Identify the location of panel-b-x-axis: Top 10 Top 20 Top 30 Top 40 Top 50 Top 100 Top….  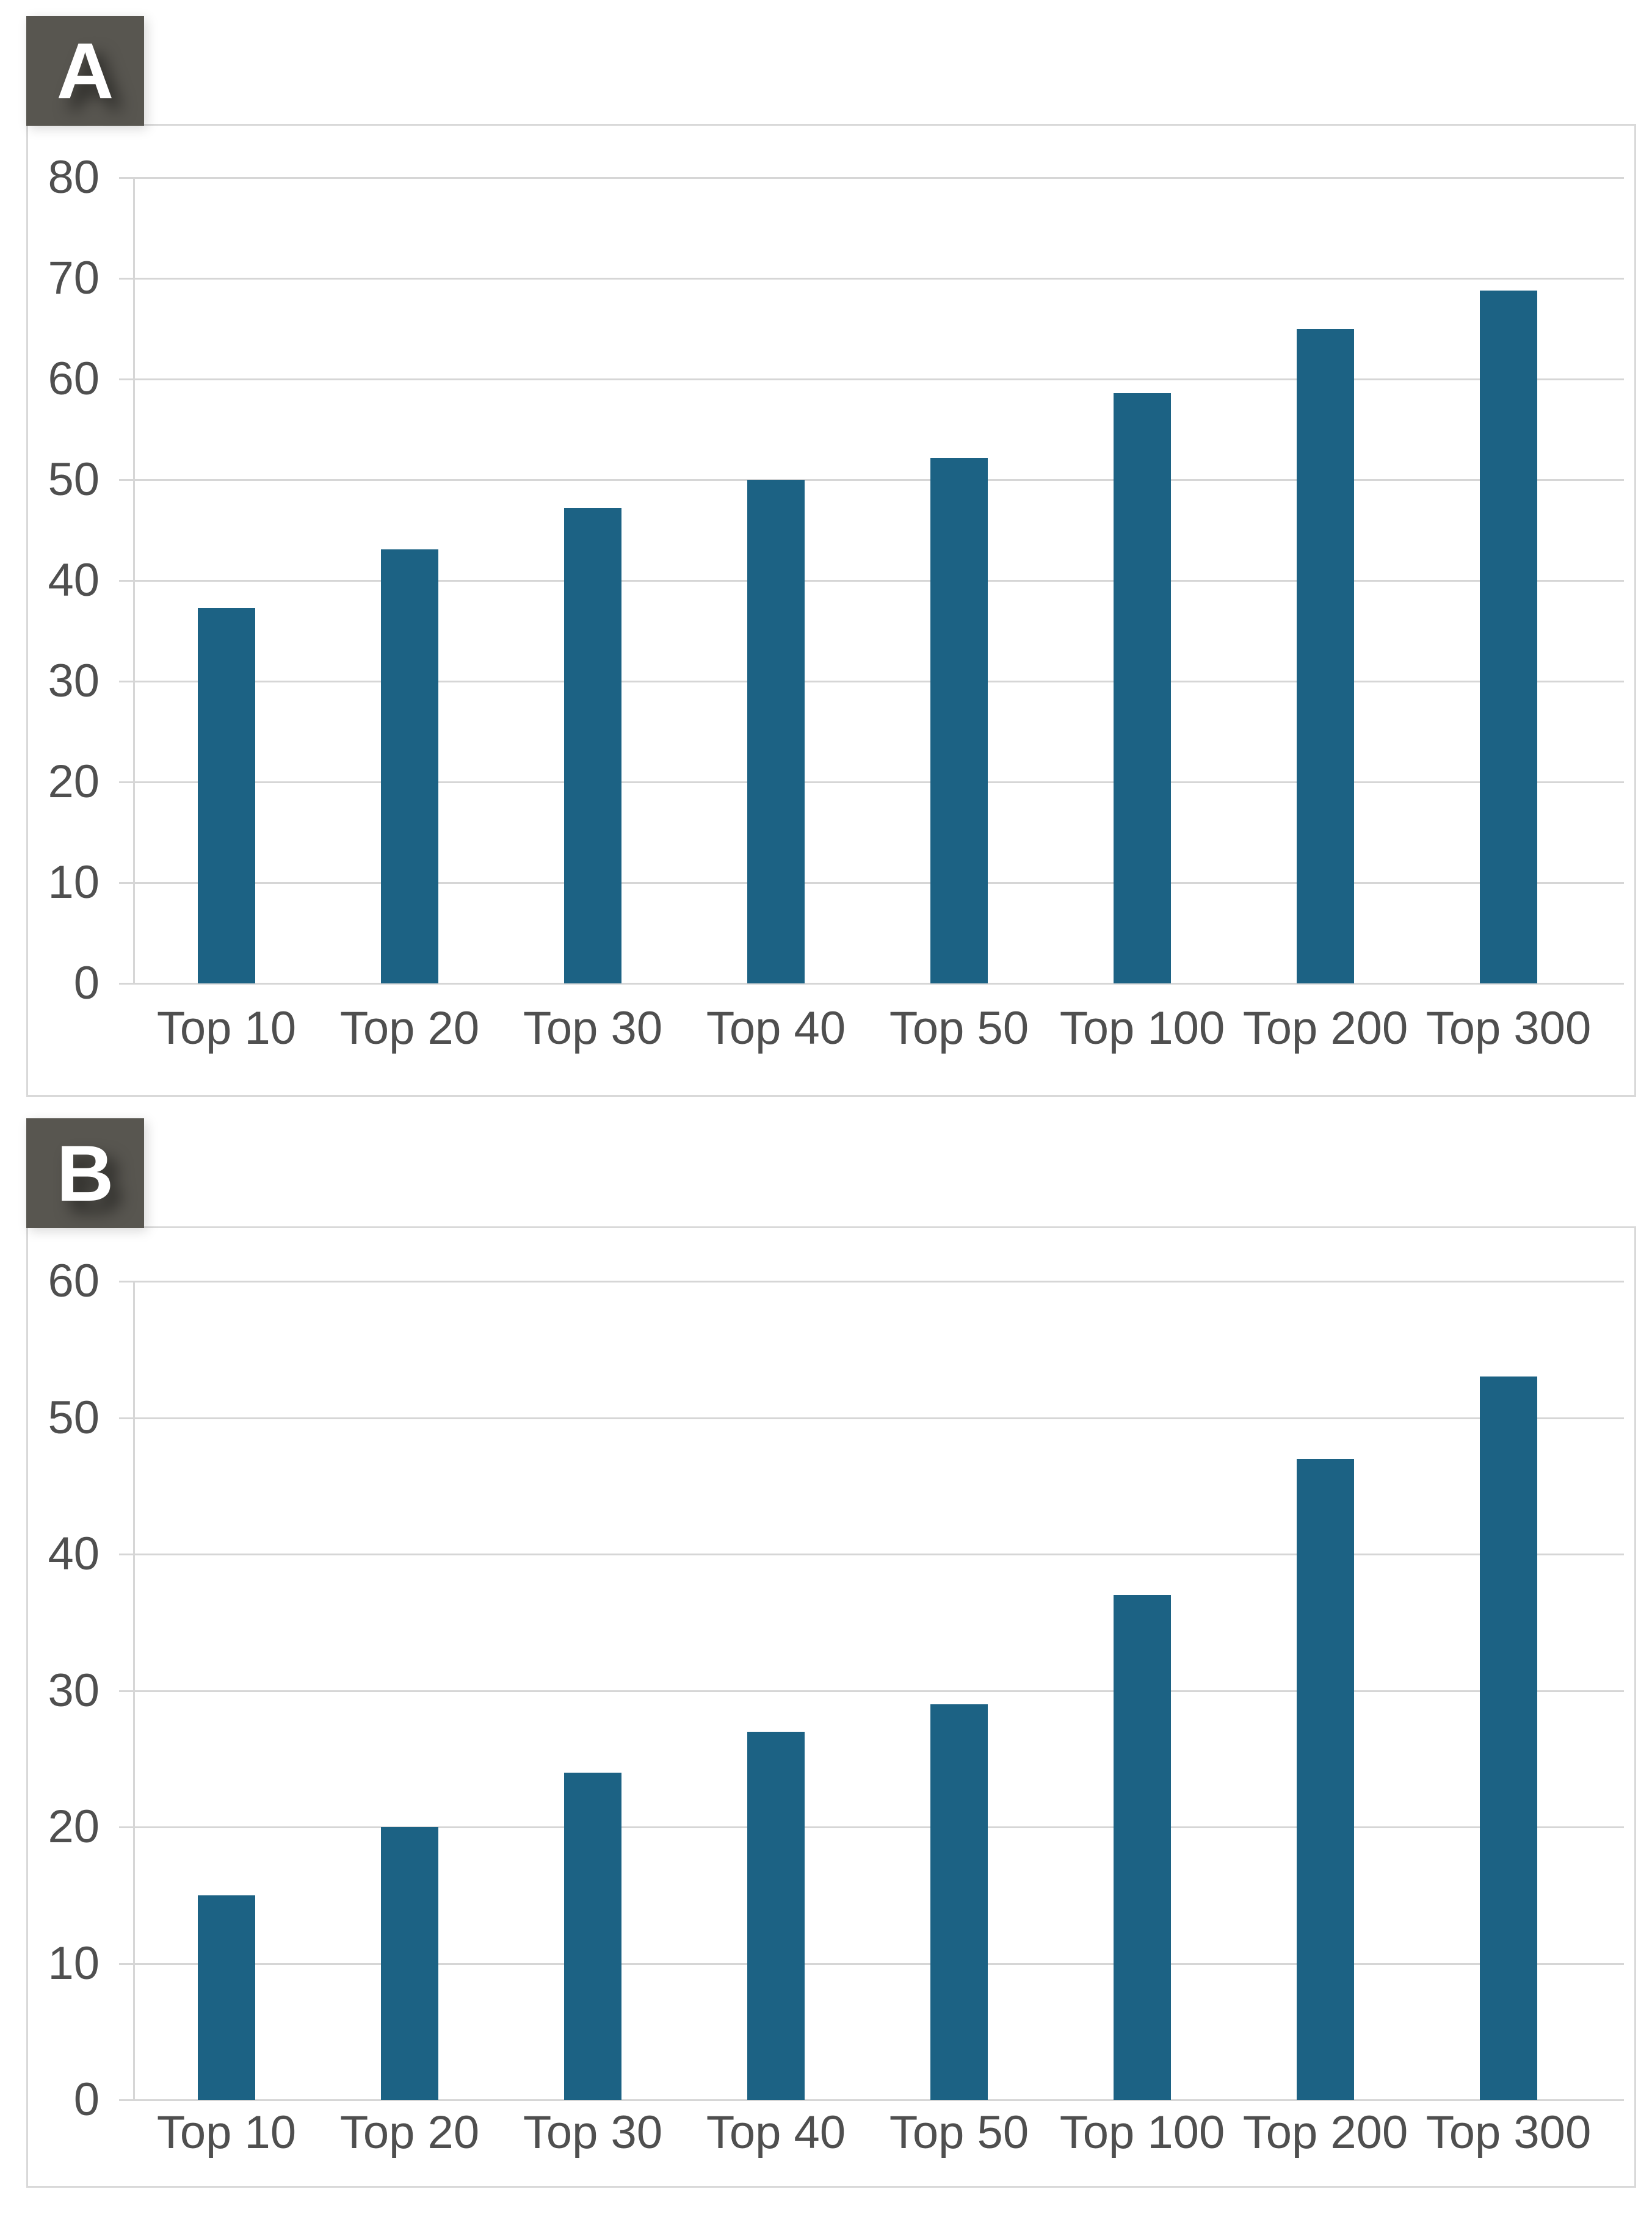
(867, 2133).